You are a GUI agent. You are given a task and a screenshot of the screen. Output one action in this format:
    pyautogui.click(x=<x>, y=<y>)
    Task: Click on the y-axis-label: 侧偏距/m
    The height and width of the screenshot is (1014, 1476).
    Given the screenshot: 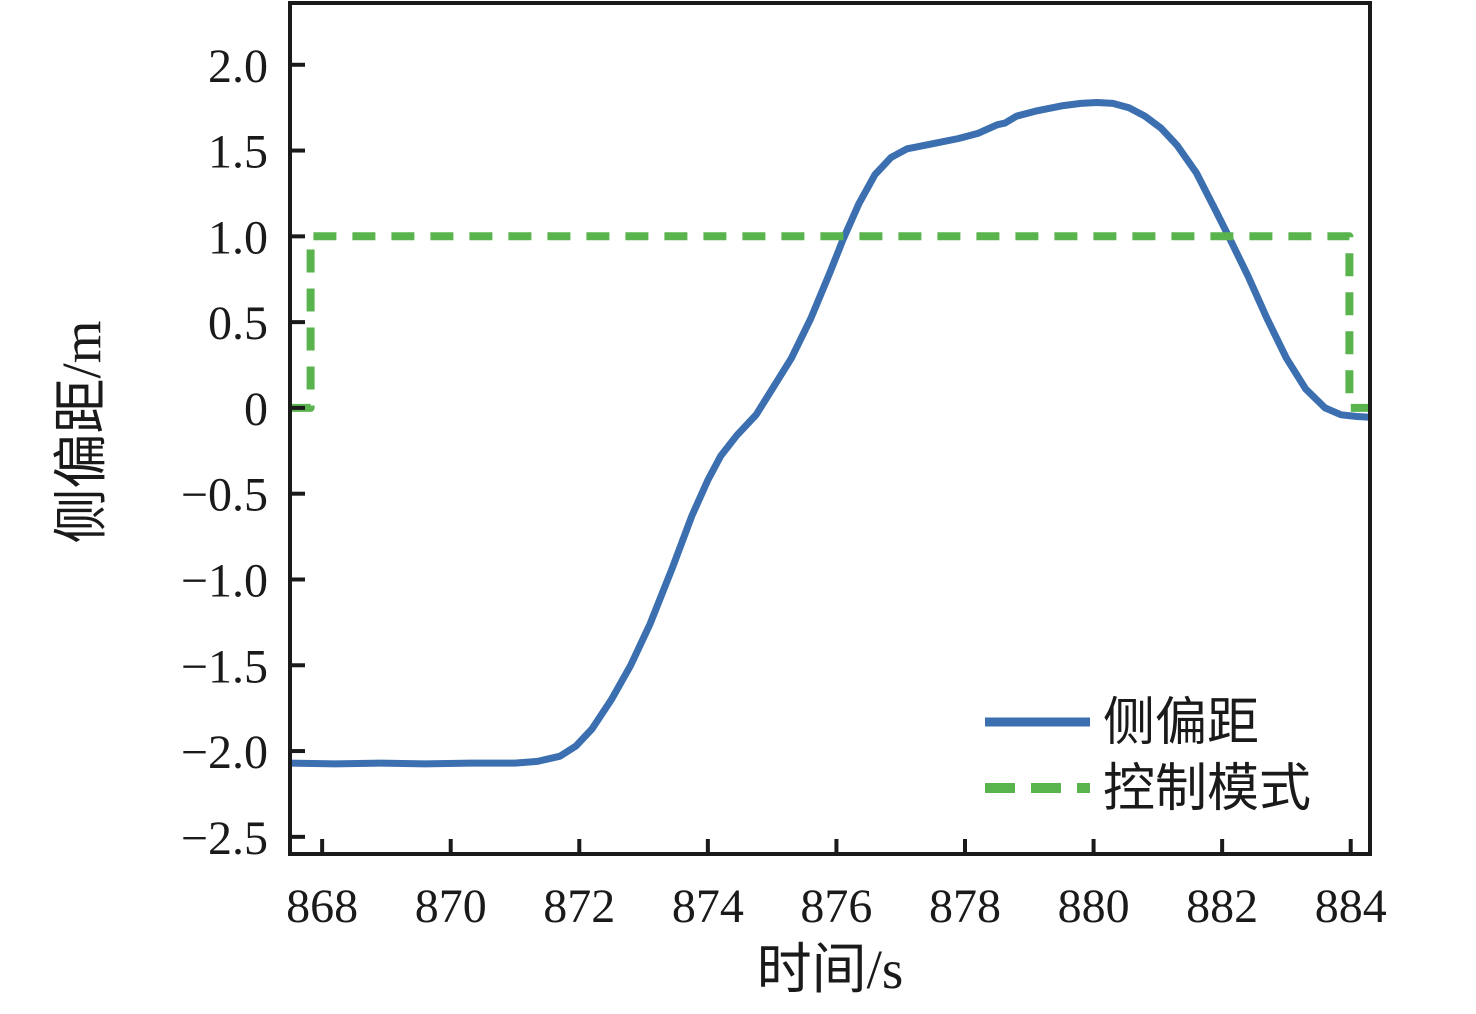 What is the action you would take?
    pyautogui.click(x=81, y=431)
    